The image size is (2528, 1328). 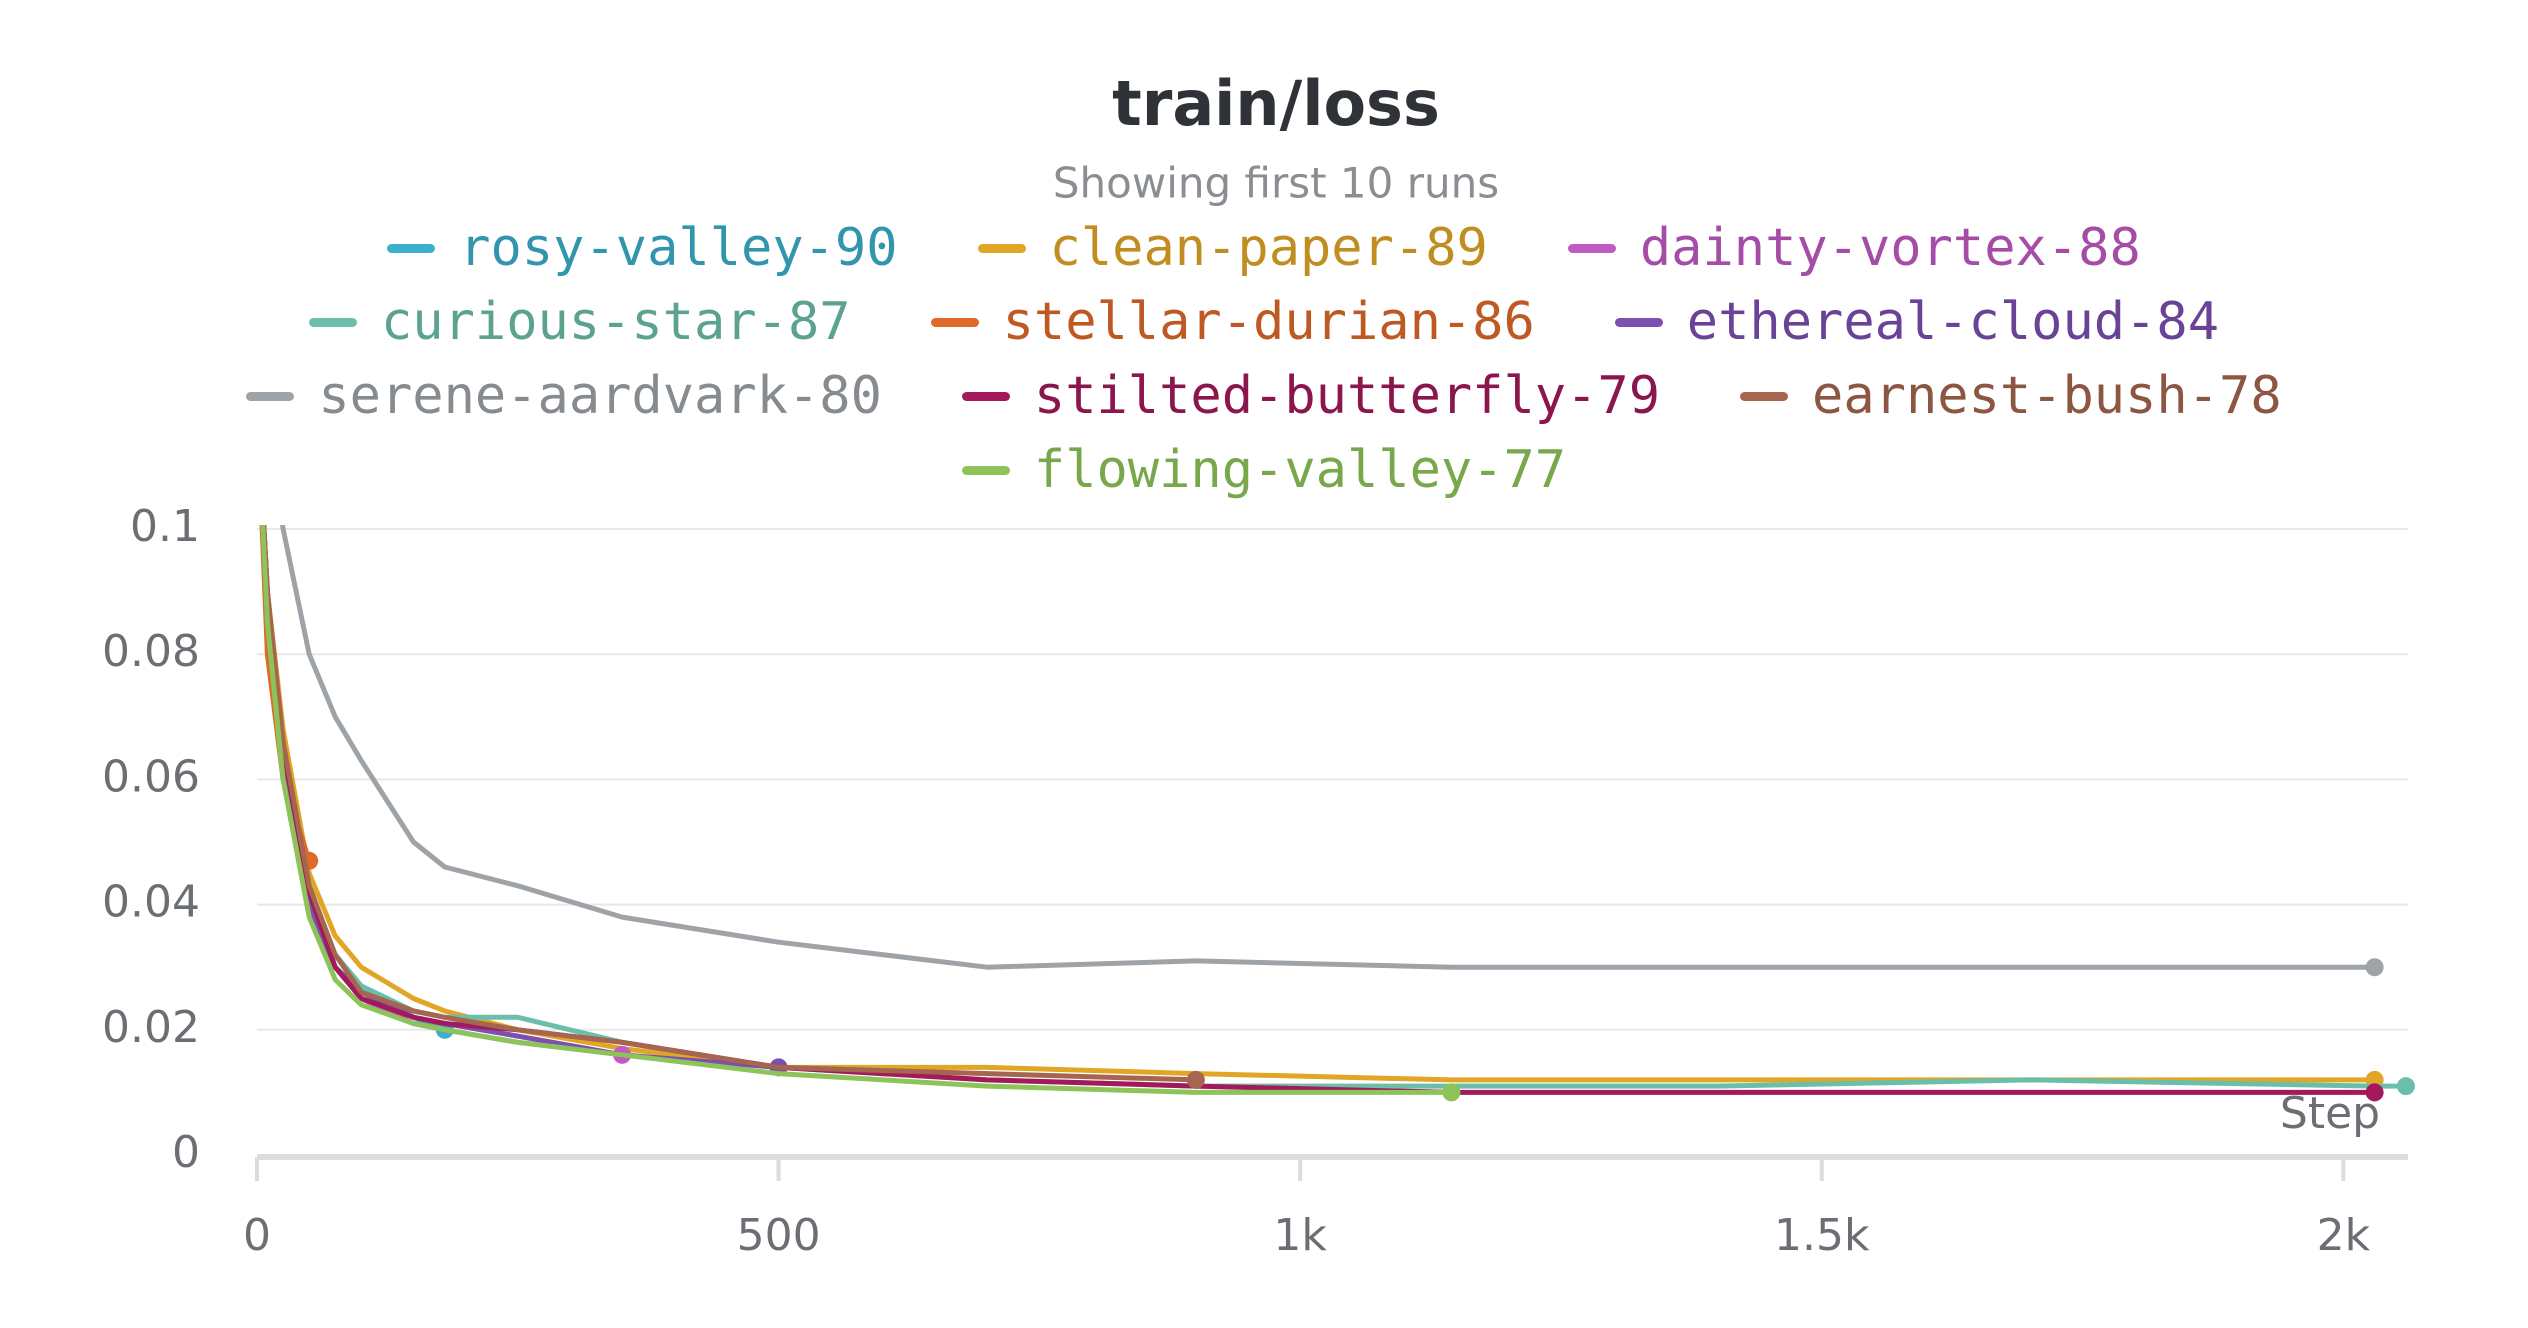 I want to click on legend-item: stilted-butterfly-79, so click(x=1311, y=396).